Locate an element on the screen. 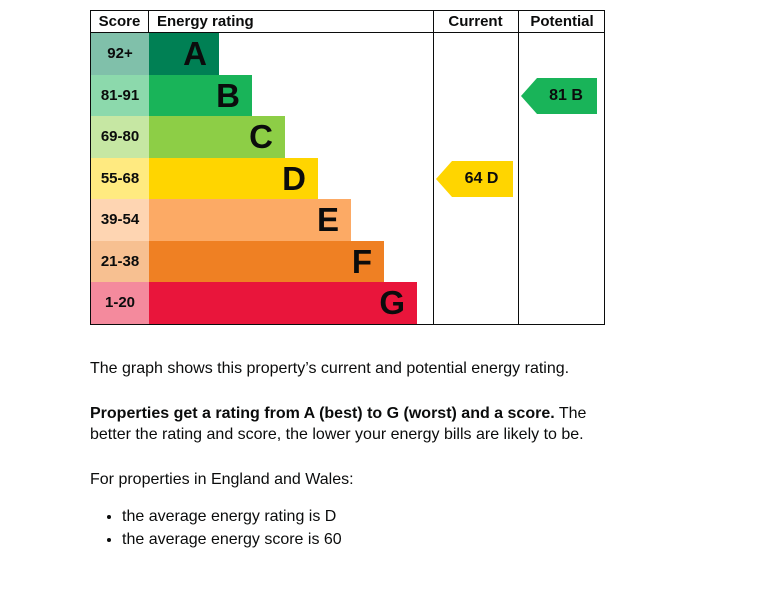  band-score-range: 1-20 is located at coordinates (120, 303).